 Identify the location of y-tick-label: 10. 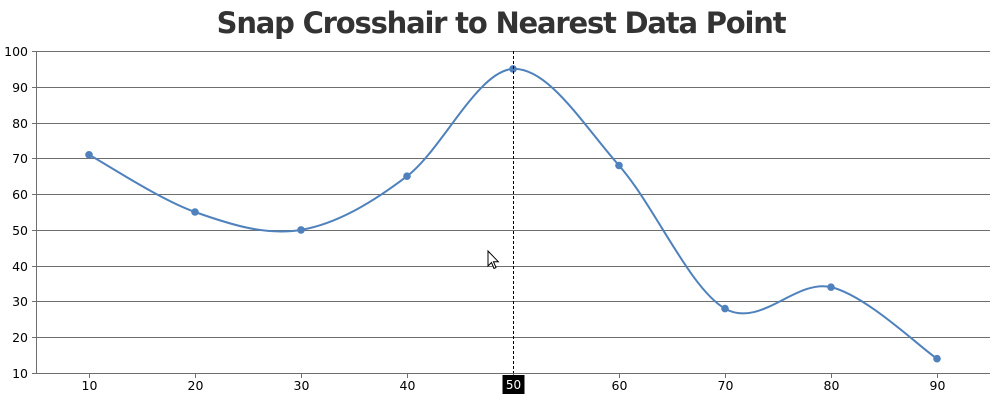
(20, 373).